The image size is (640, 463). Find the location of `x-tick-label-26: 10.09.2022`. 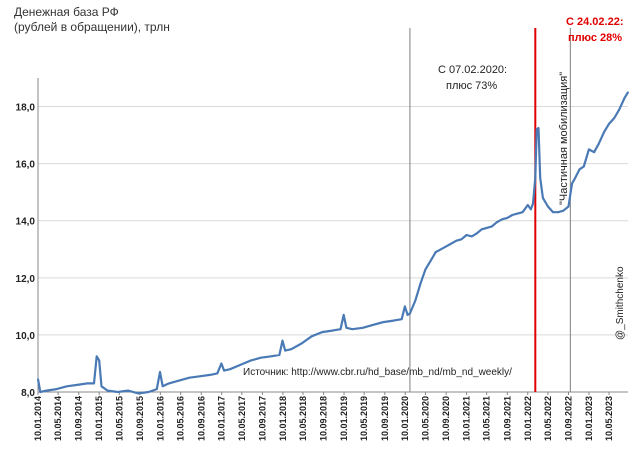

x-tick-label-26: 10.09.2022 is located at coordinates (568, 418).